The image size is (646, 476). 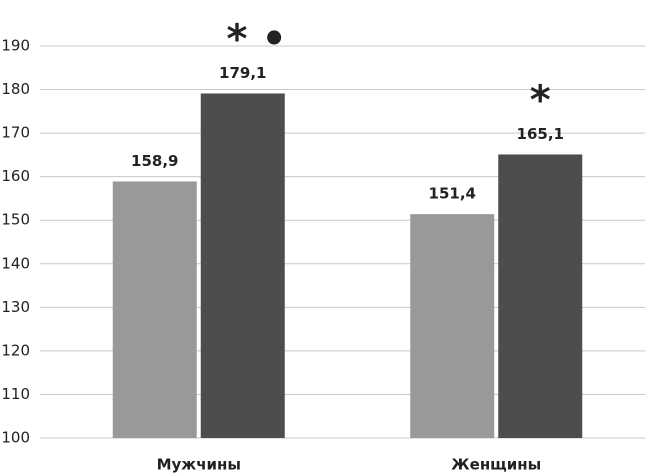 I want to click on value-label: 165,1, so click(x=540, y=134).